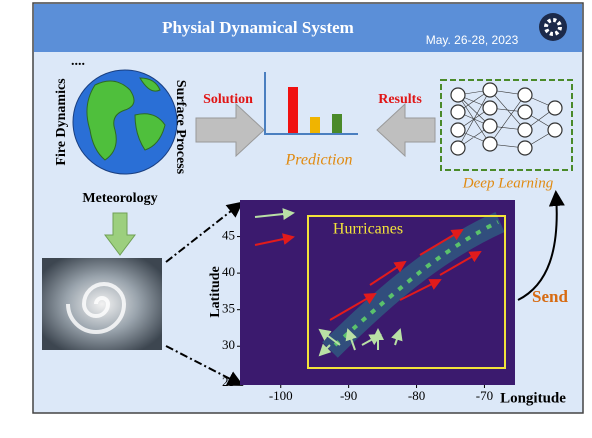 This screenshot has height=438, width=592. I want to click on solution-arrow, so click(230, 130).